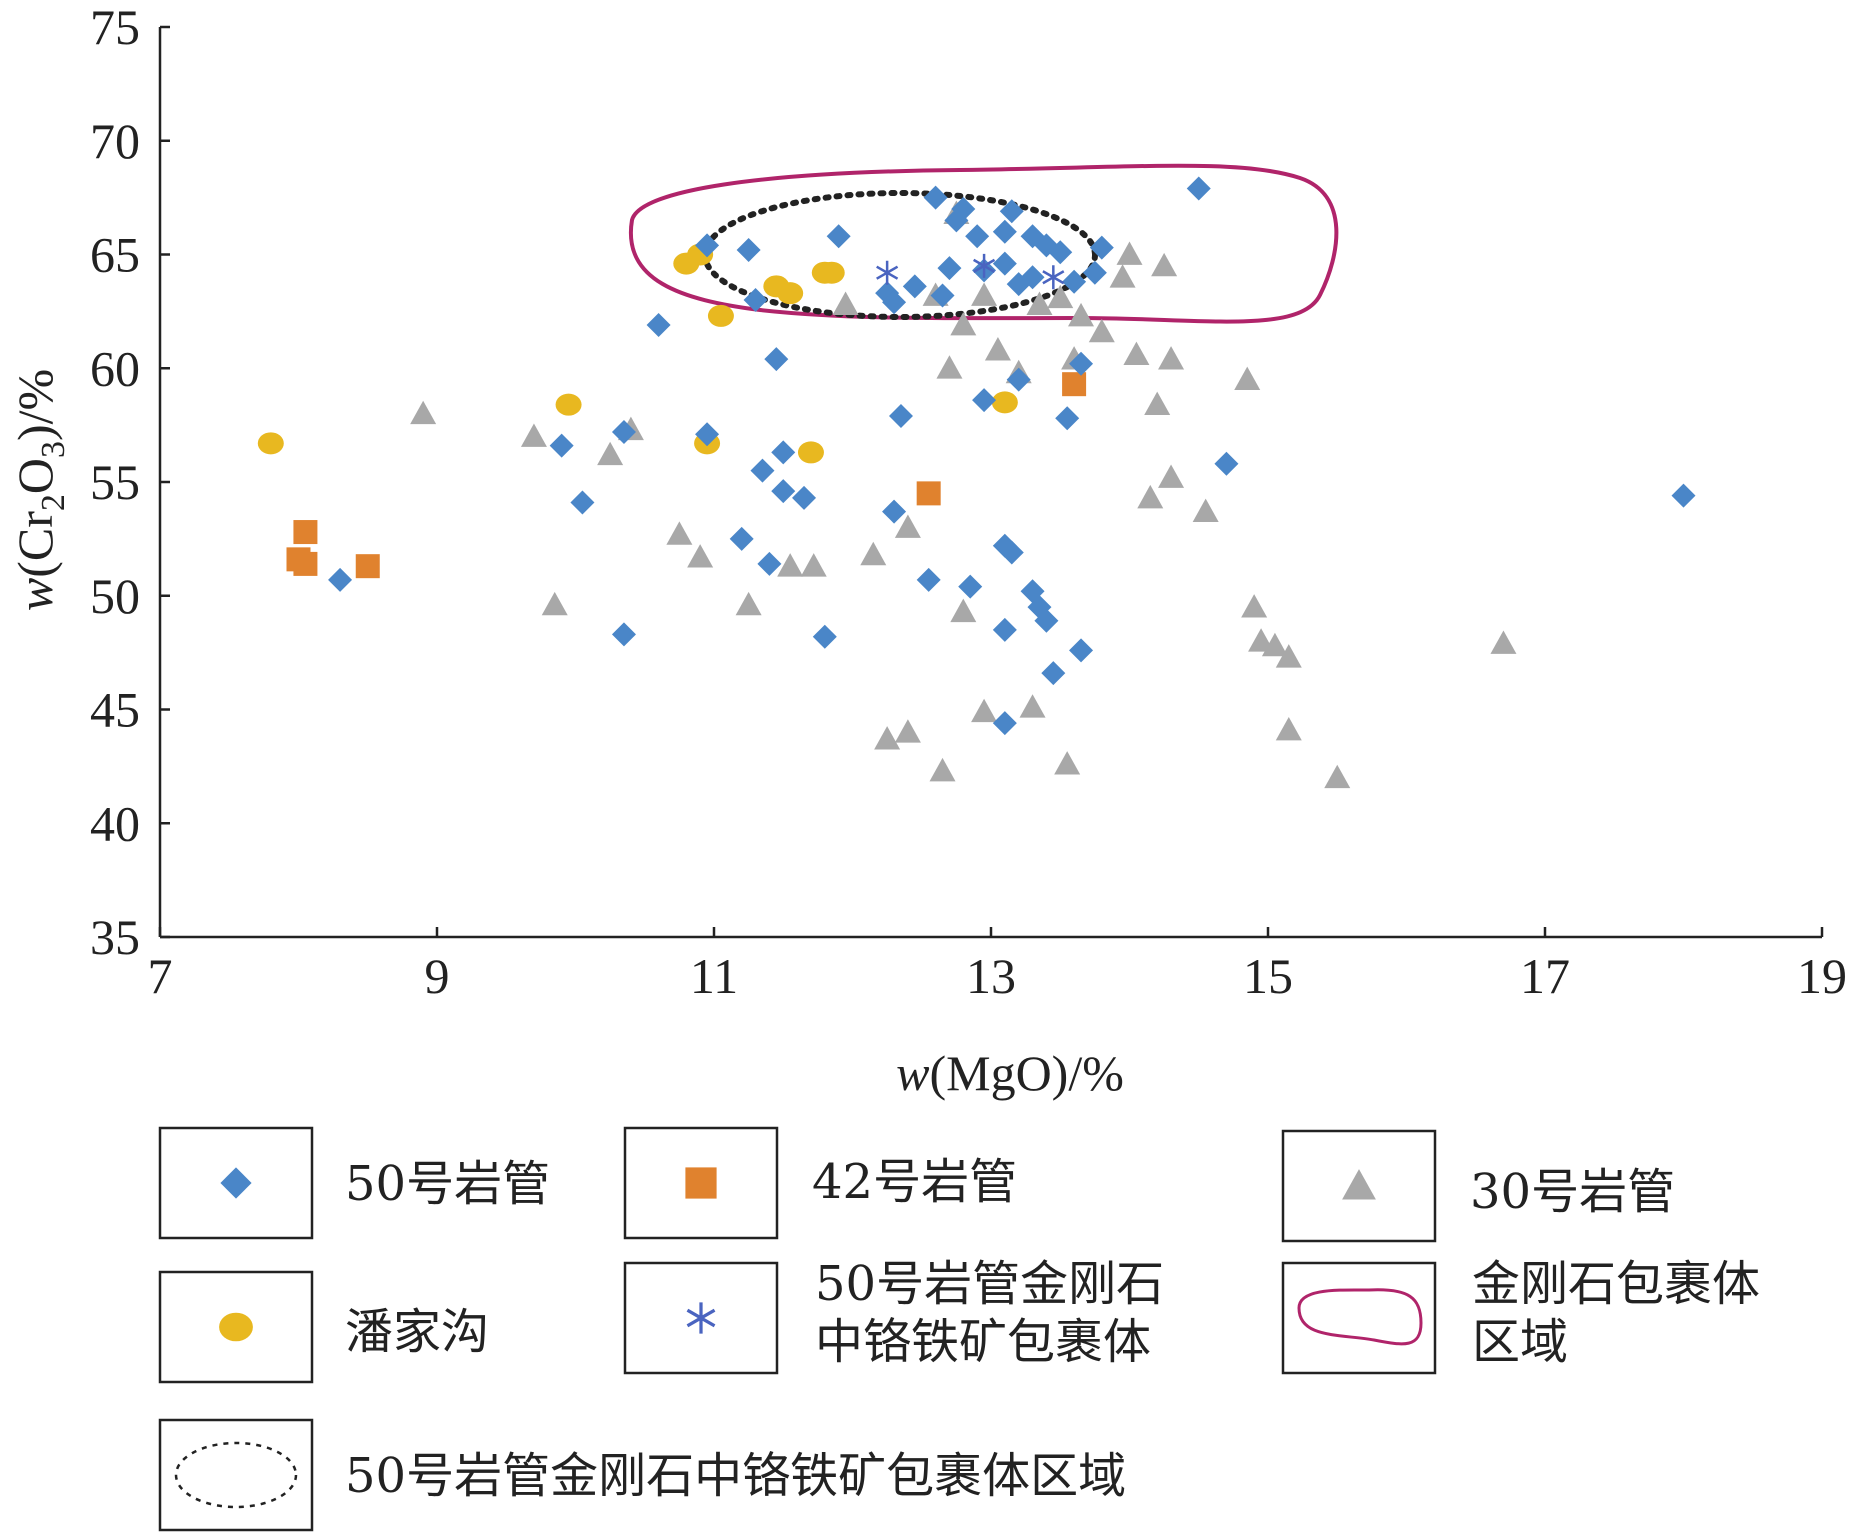 The height and width of the screenshot is (1533, 1854). What do you see at coordinates (115, 596) in the screenshot?
I see `y-tick-label: 50` at bounding box center [115, 596].